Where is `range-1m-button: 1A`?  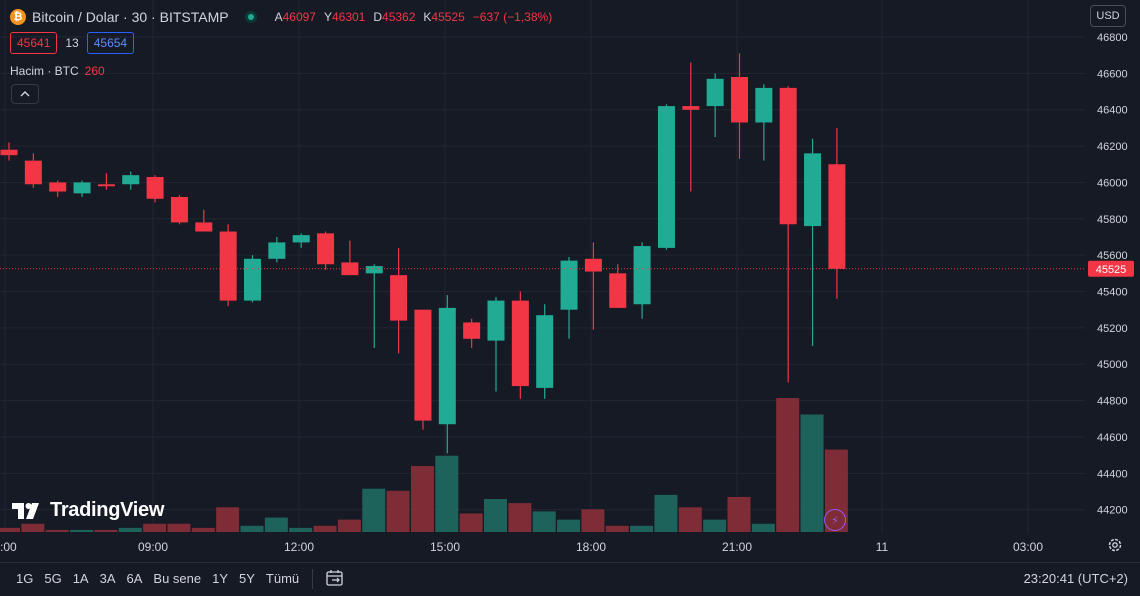 range-1m-button: 1A is located at coordinates (80, 578).